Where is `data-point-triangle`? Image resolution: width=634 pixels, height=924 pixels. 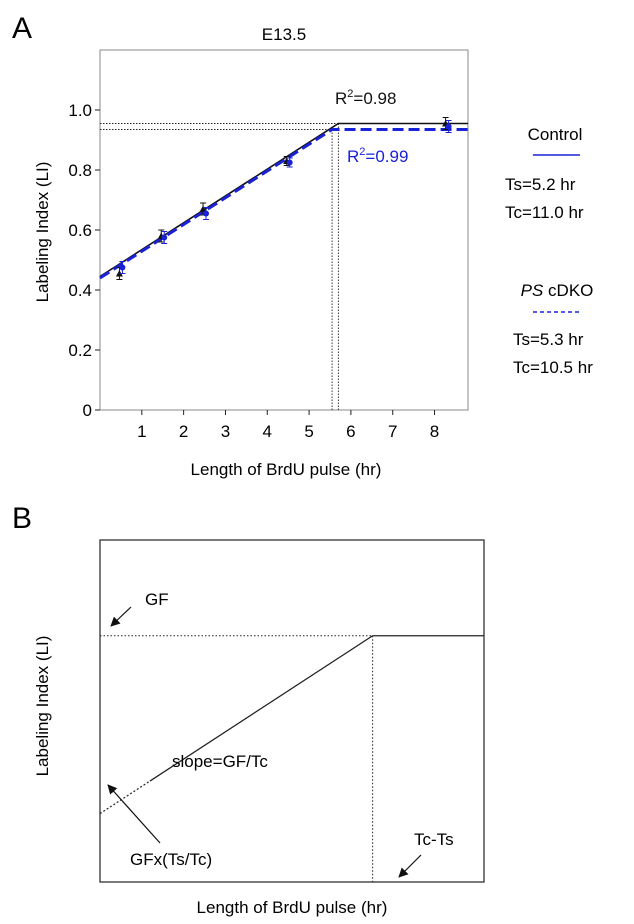
data-point-triangle is located at coordinates (203, 208).